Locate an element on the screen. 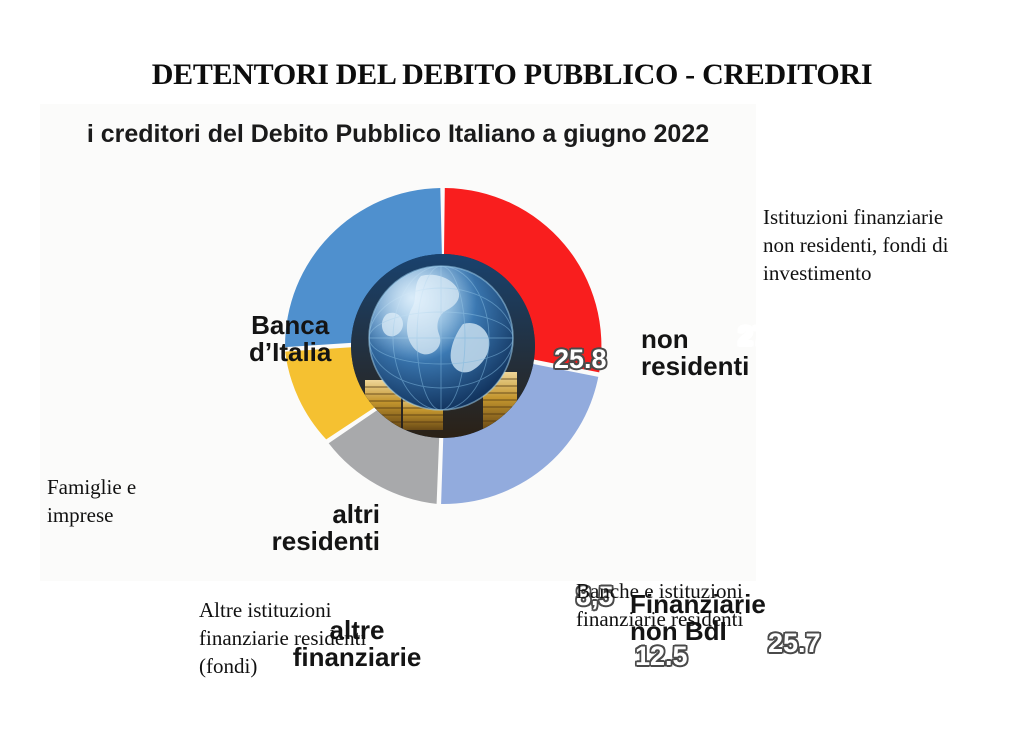 This screenshot has width=1024, height=755. globe is located at coordinates (441, 338).